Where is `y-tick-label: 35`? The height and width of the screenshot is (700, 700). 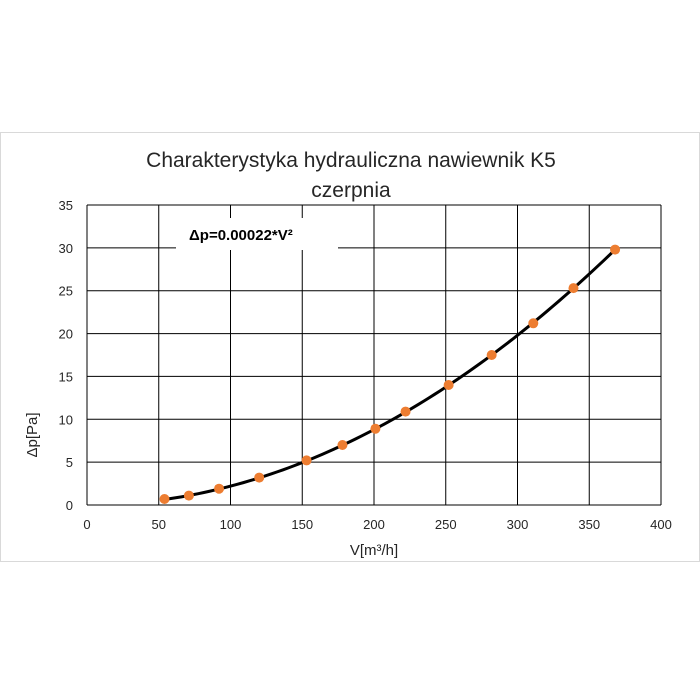 y-tick-label: 35 is located at coordinates (66, 205).